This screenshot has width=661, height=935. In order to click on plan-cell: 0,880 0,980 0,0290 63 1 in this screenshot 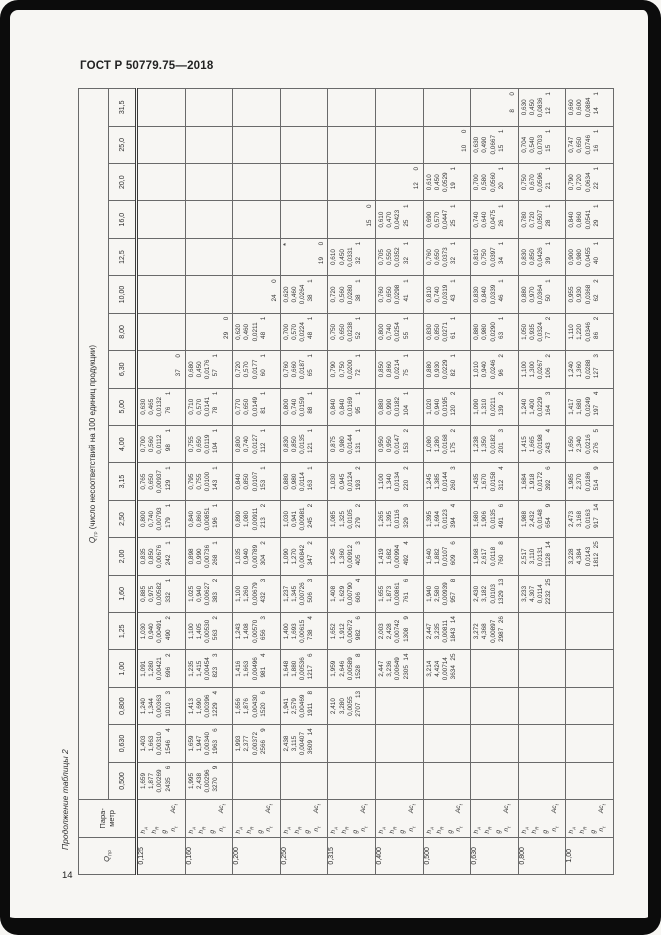, I will do `click(494, 332)`.